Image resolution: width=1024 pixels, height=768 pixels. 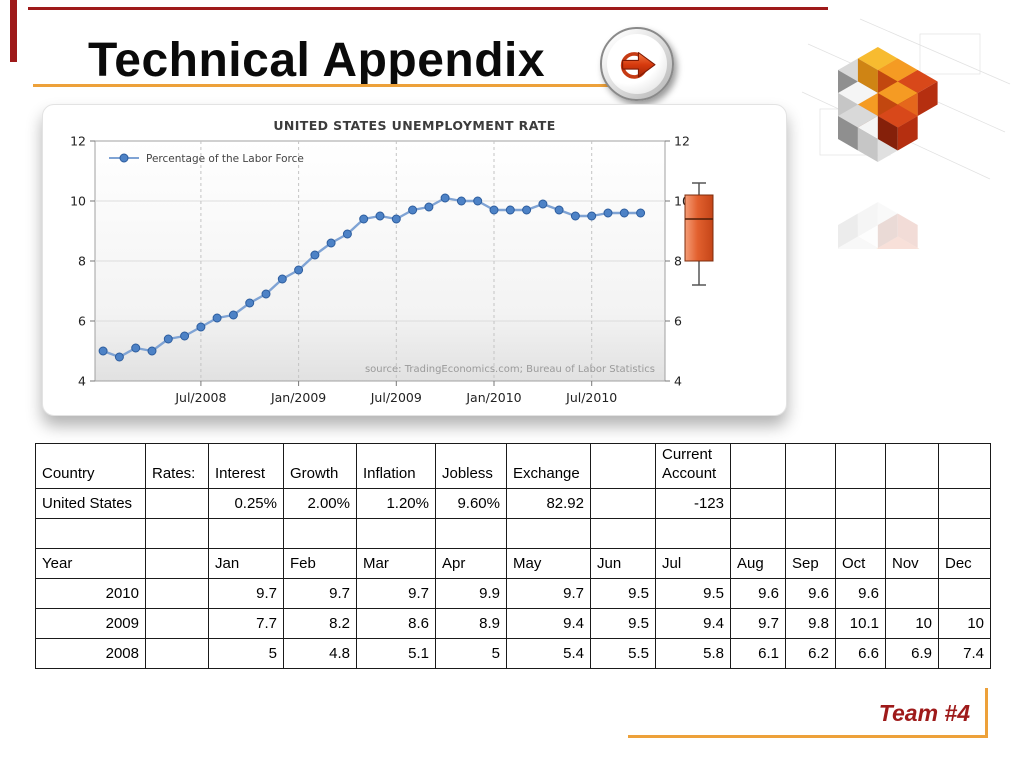 What do you see at coordinates (907, 165) in the screenshot?
I see `decorative-blocks-image` at bounding box center [907, 165].